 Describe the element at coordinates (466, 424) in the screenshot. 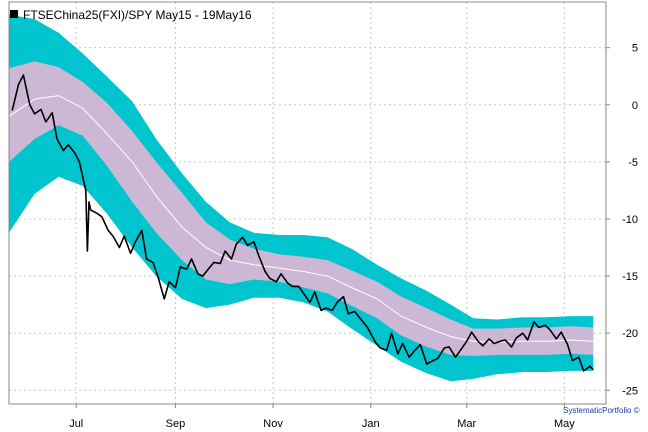

I see `x-tick-label: Mar` at that location.